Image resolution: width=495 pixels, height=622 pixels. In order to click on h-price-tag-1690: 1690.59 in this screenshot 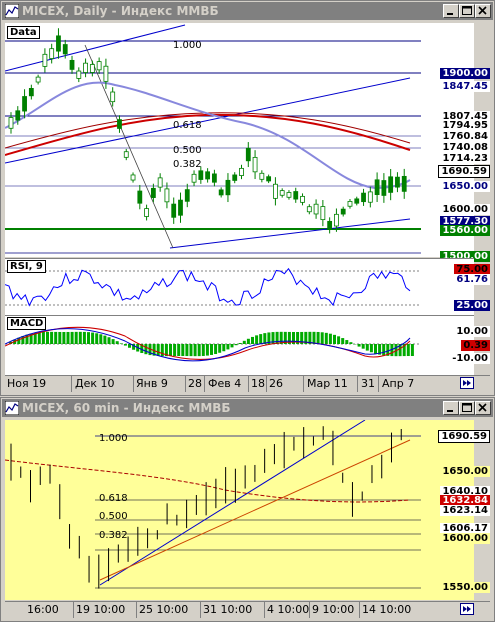, I will do `click(464, 436)`.